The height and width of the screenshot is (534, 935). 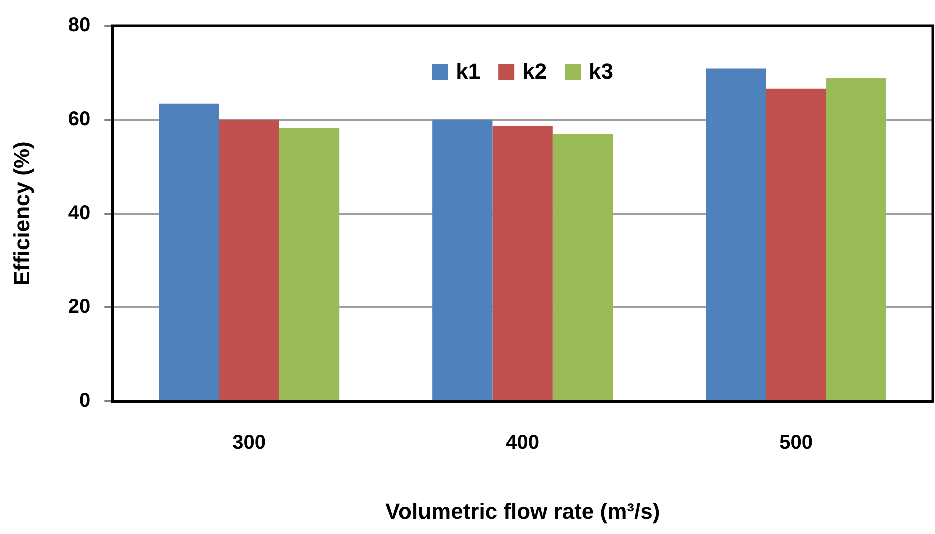 What do you see at coordinates (523, 511) in the screenshot?
I see `x-axis-title: Volumetric flow rate (m³/s)` at bounding box center [523, 511].